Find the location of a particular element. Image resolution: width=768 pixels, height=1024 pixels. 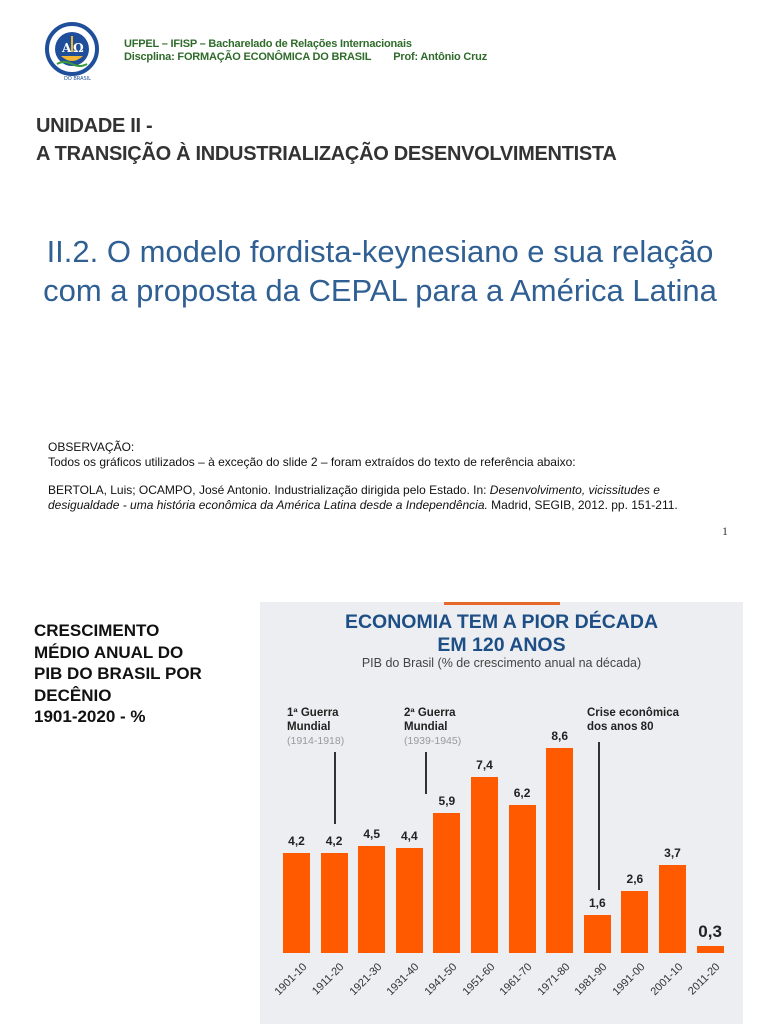

discipline-label: Discplina: FORMAÇÃO ECONÔMICA DO BRASIL is located at coordinates (248, 57).